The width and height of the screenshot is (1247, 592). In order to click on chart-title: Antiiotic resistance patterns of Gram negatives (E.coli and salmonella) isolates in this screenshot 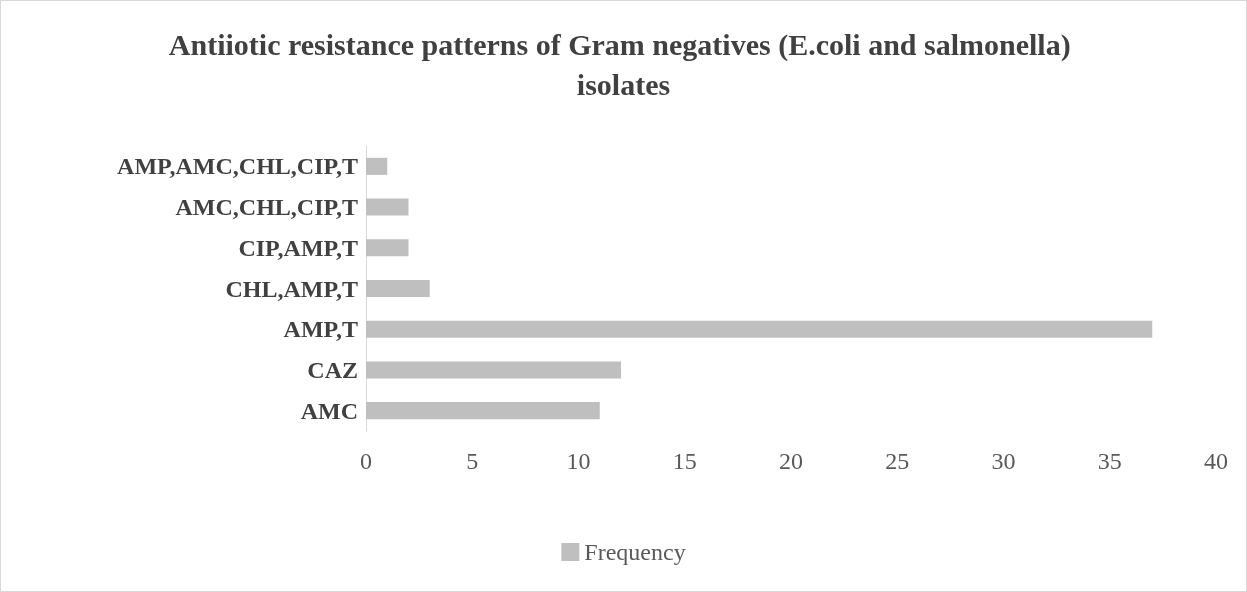, I will do `click(623, 64)`.